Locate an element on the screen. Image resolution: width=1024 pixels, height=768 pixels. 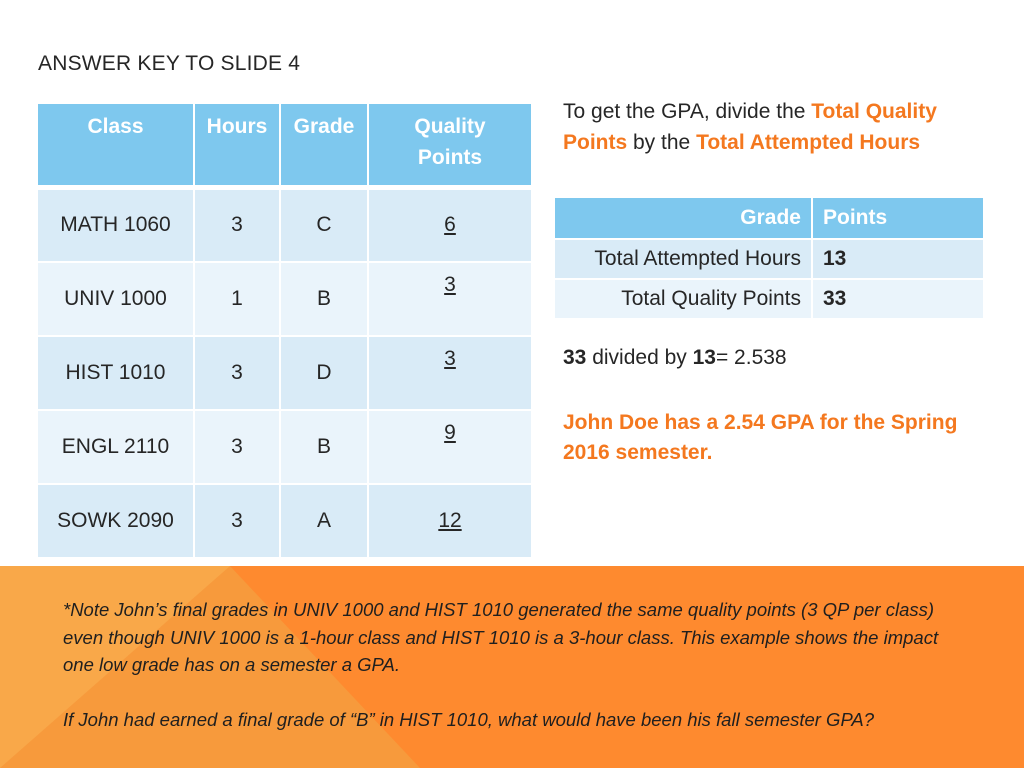
header-class: Class is located at coordinates (115, 145).